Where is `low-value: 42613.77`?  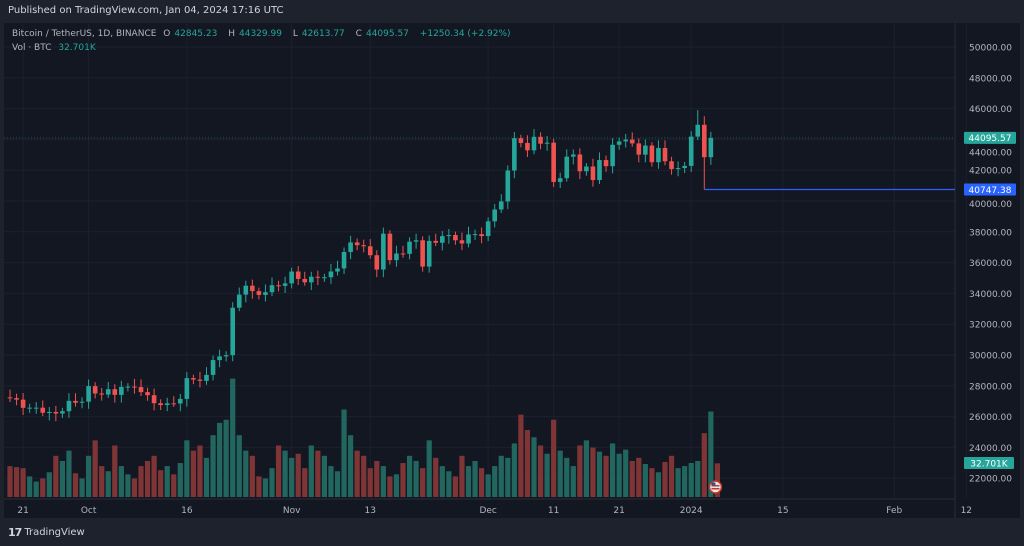
low-value: 42613.77 is located at coordinates (323, 34).